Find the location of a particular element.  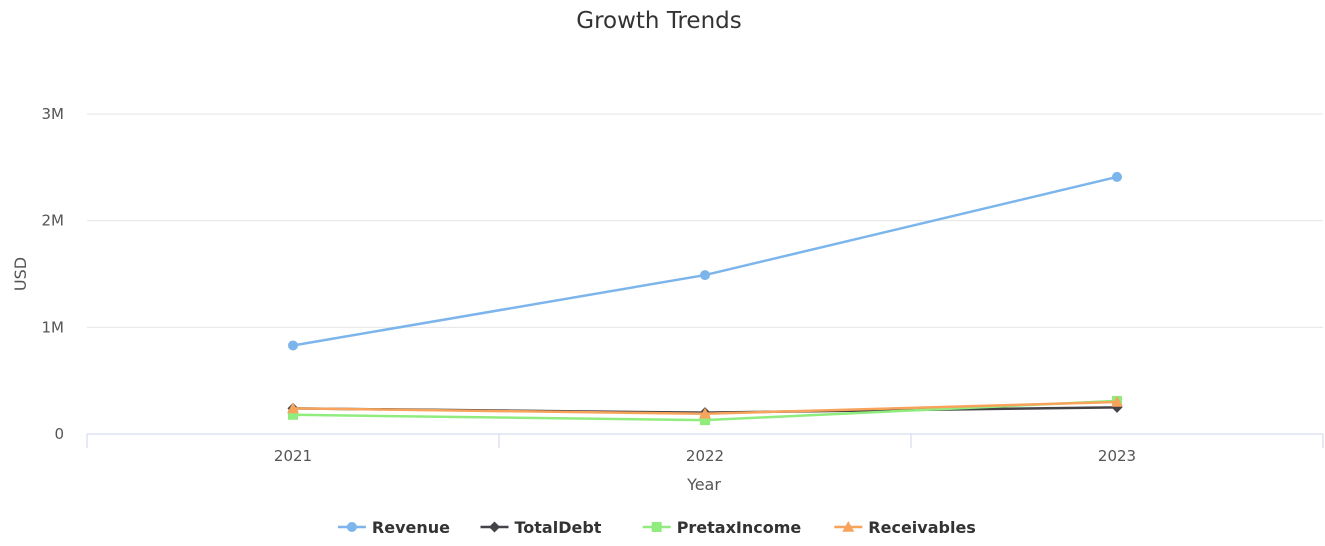

x-axis-title: Year is located at coordinates (703, 484).